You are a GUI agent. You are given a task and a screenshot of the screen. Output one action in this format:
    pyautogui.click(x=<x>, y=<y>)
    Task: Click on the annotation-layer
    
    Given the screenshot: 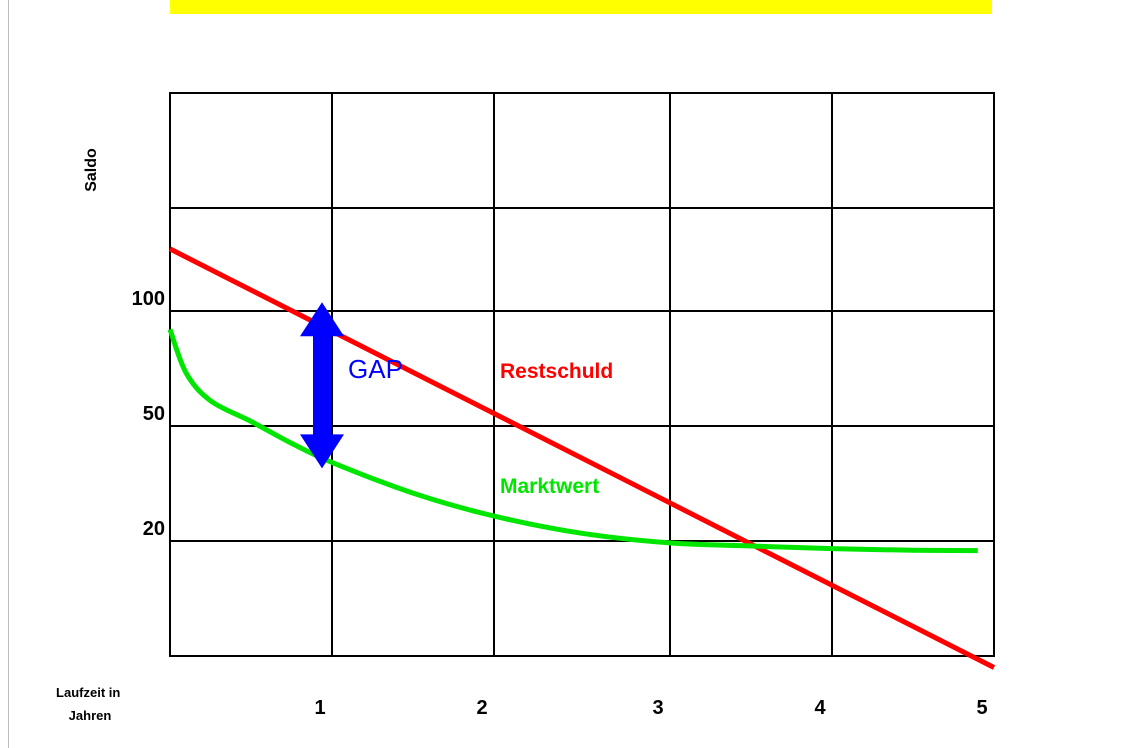 What is the action you would take?
    pyautogui.click(x=322, y=385)
    